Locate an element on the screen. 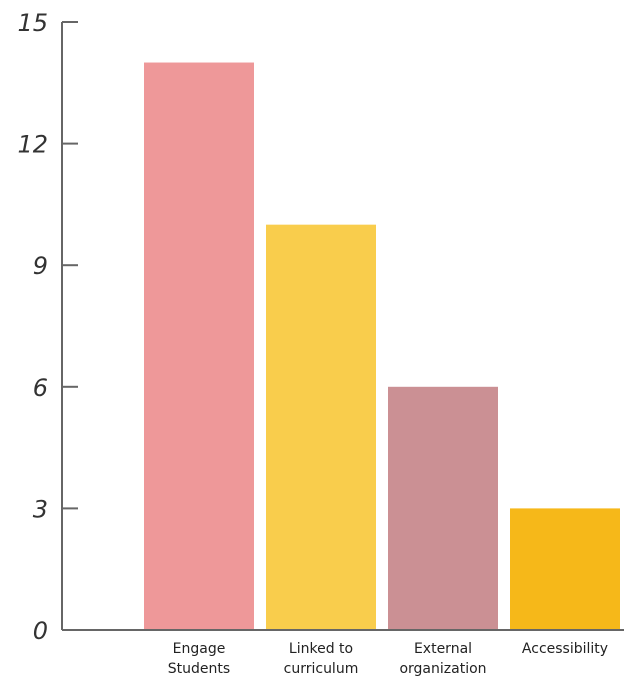  x-tick-label: External organization is located at coordinates (442, 659).